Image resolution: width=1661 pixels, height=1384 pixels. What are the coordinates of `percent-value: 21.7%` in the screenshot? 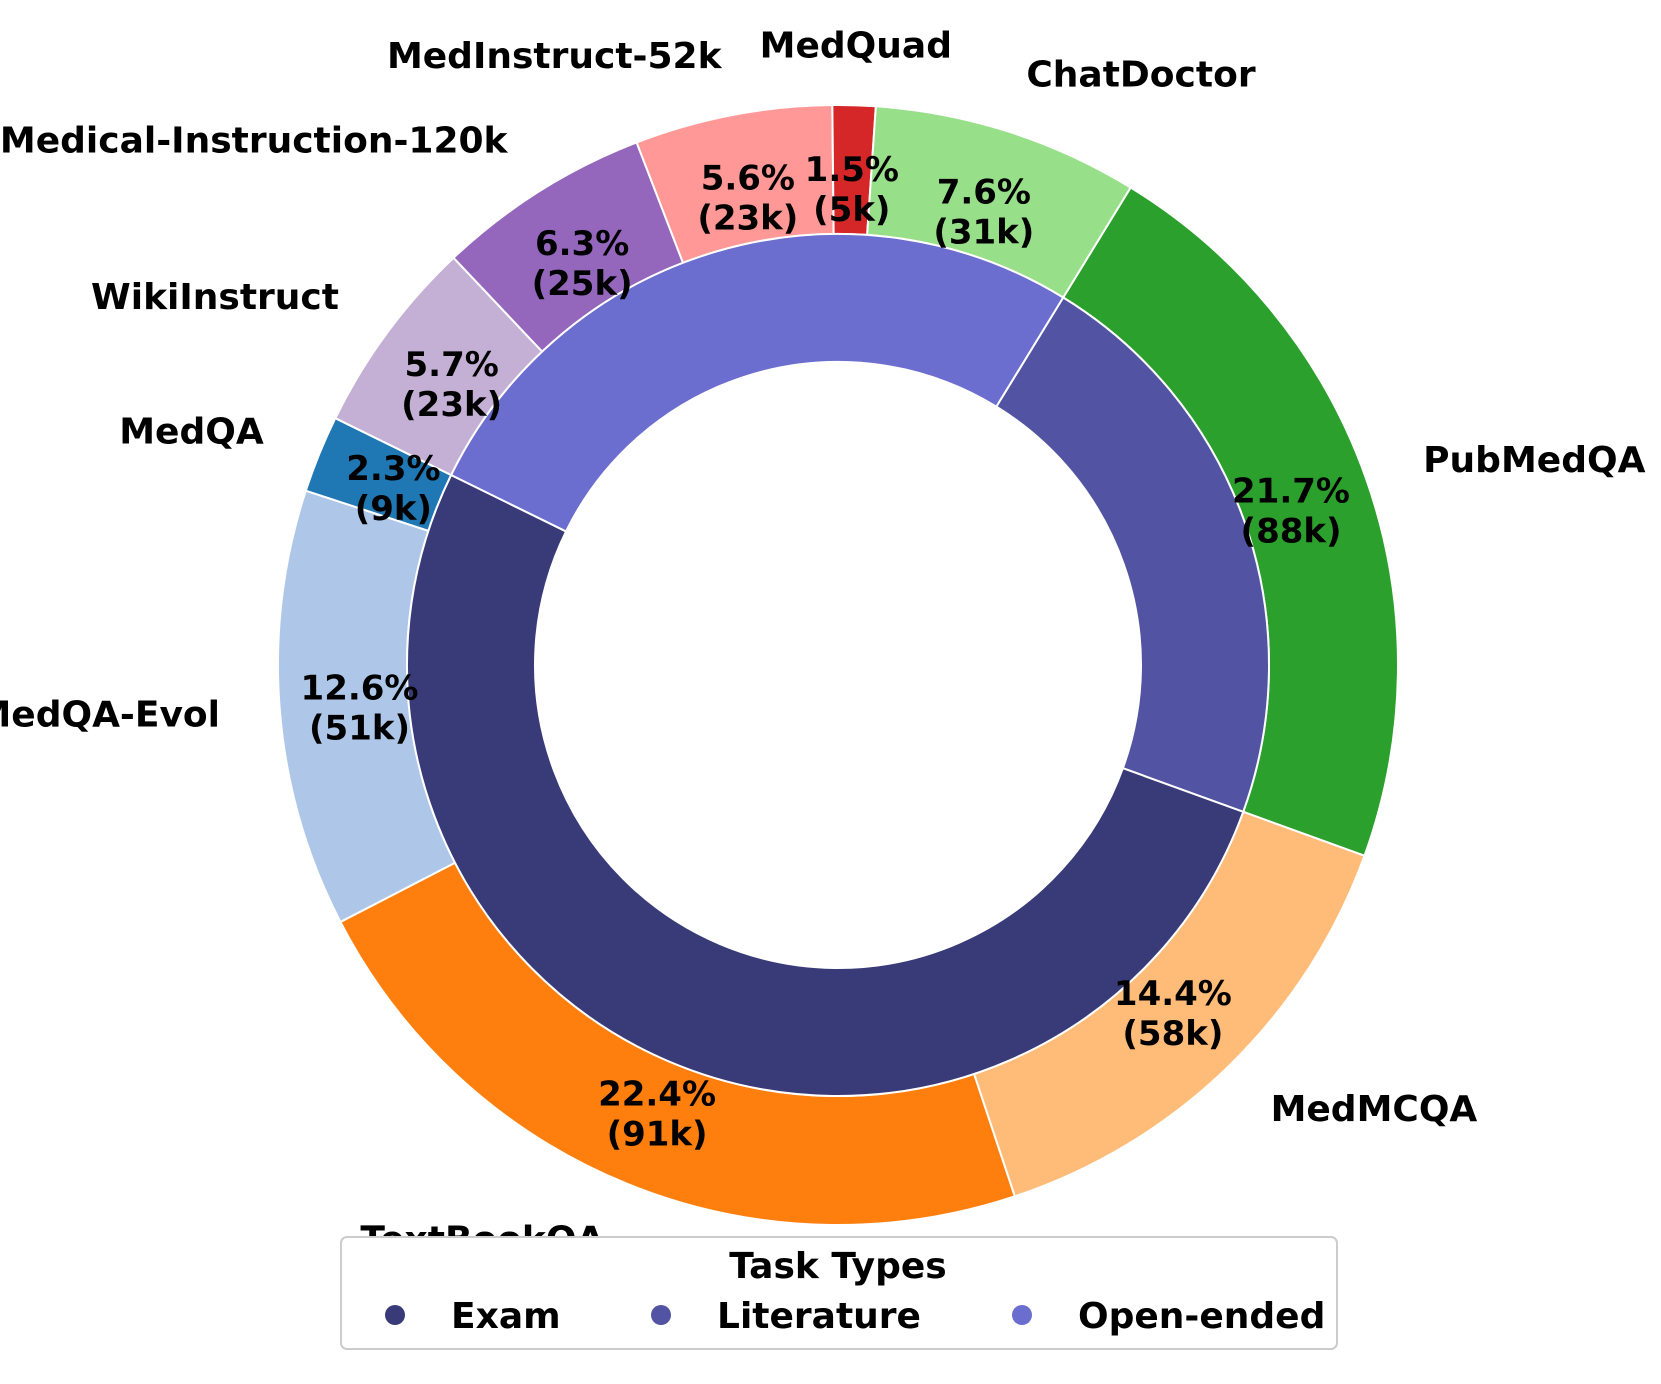 It's located at (1291, 491).